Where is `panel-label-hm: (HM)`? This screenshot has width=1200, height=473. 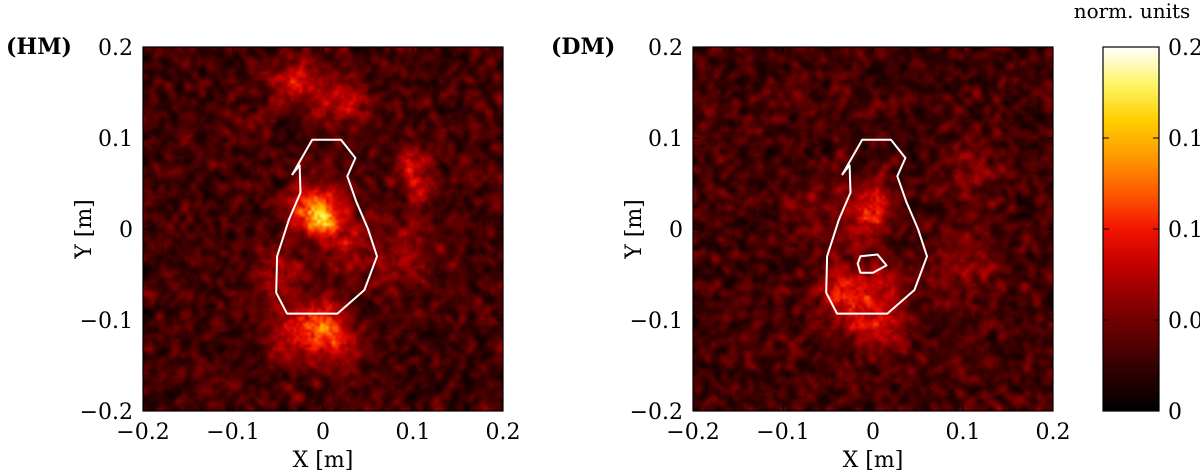 panel-label-hm: (HM) is located at coordinates (39, 47).